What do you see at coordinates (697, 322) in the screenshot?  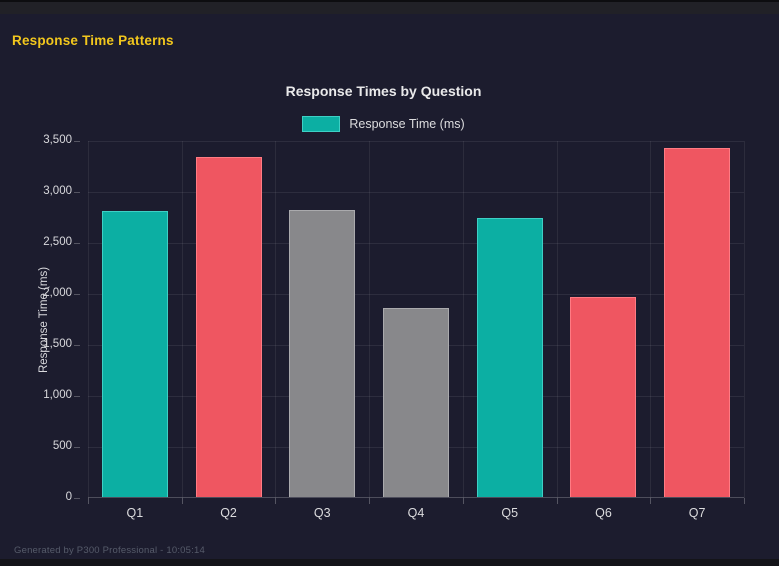 I see `bar-Q7` at bounding box center [697, 322].